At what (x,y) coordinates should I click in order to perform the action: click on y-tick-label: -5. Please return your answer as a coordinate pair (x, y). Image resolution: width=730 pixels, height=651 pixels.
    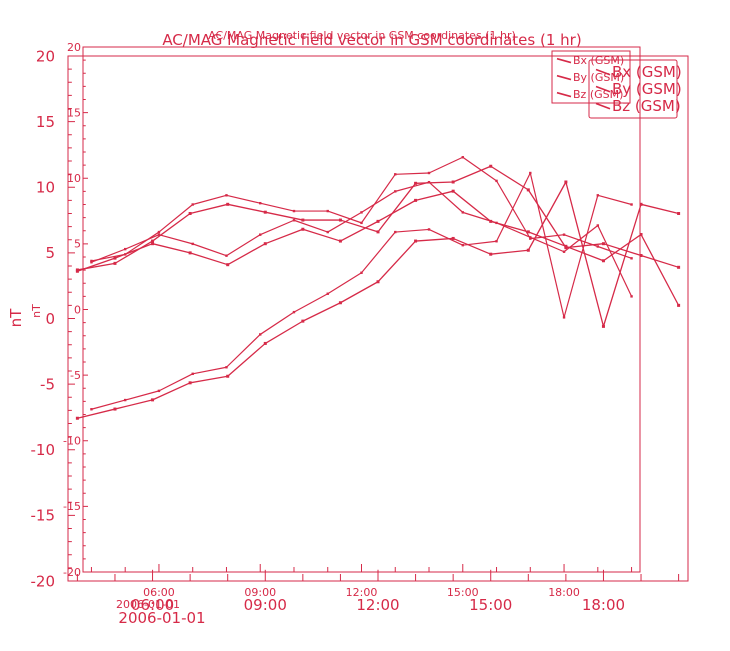
    Looking at the image, I should click on (75, 375).